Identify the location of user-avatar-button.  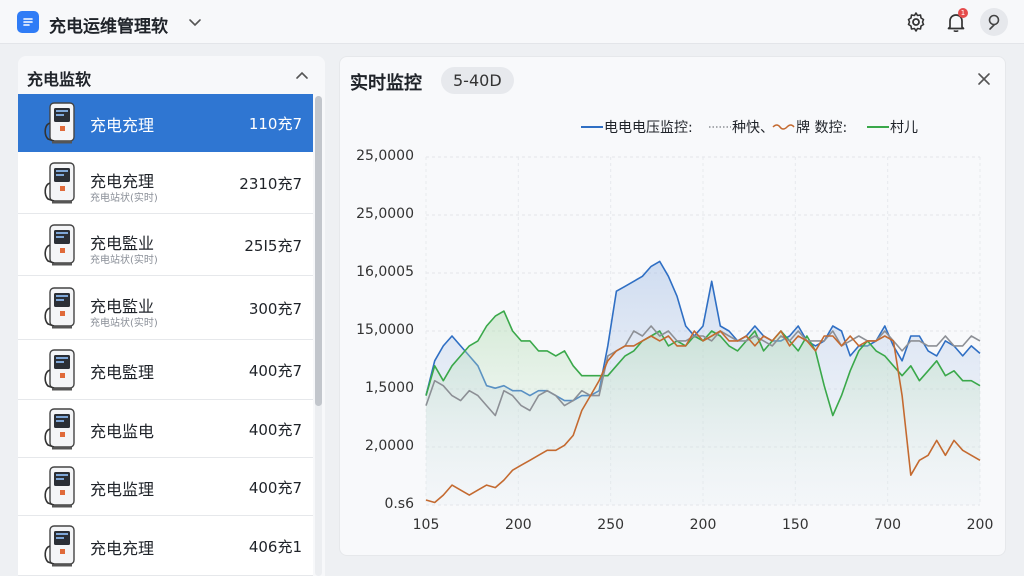
(994, 22).